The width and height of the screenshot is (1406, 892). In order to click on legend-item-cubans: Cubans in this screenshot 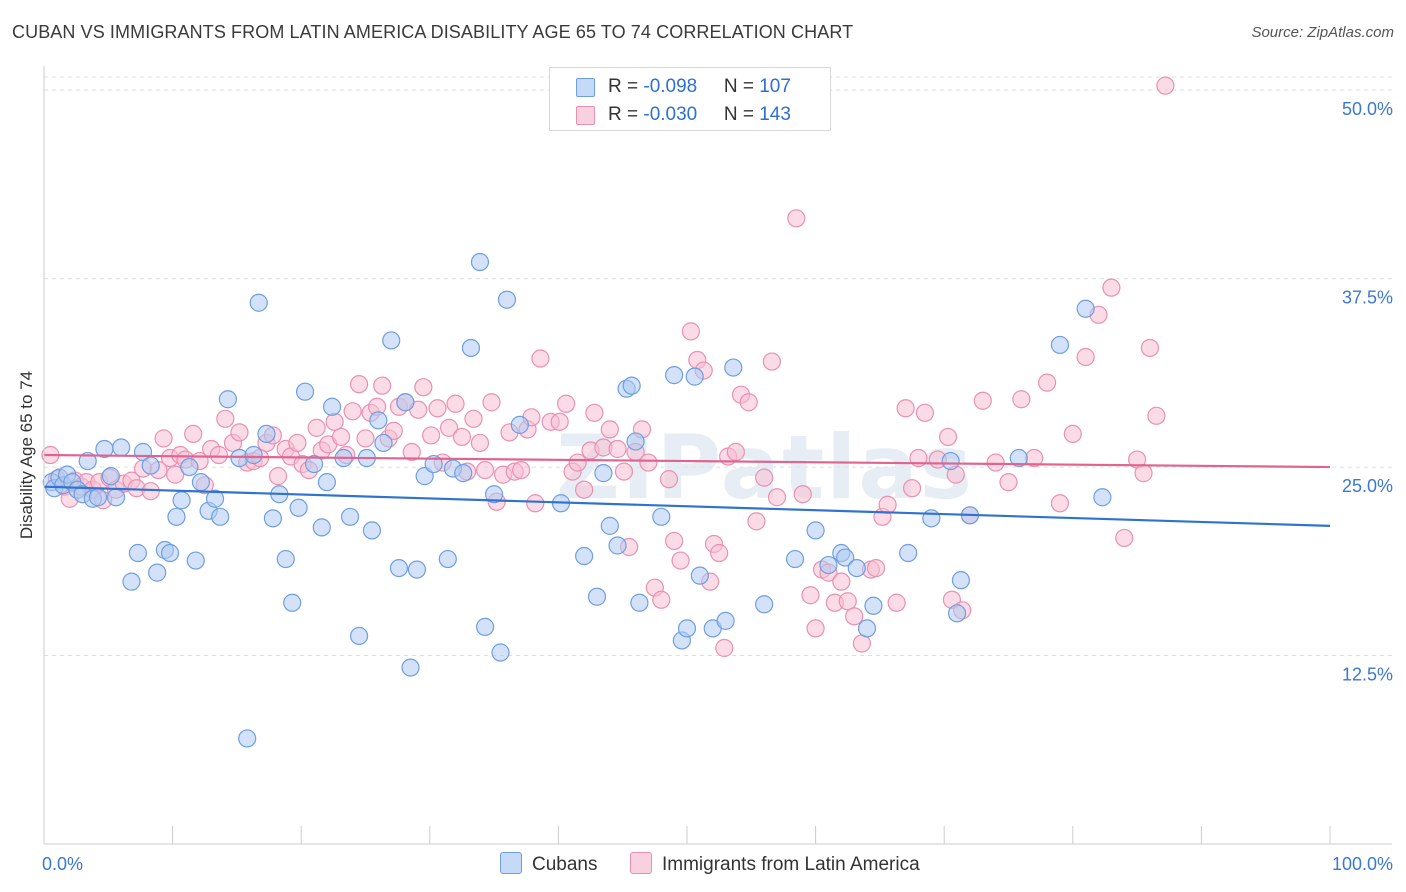, I will do `click(549, 864)`.